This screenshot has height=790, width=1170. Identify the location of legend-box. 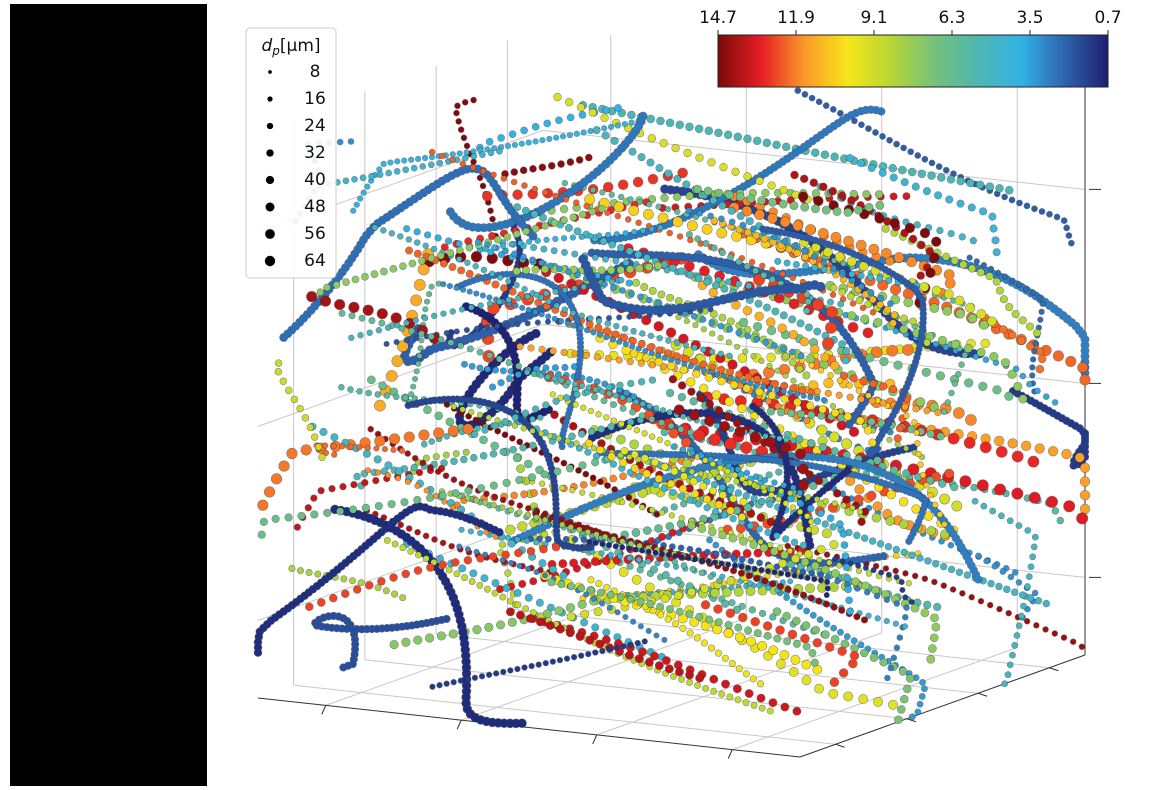
(291, 153).